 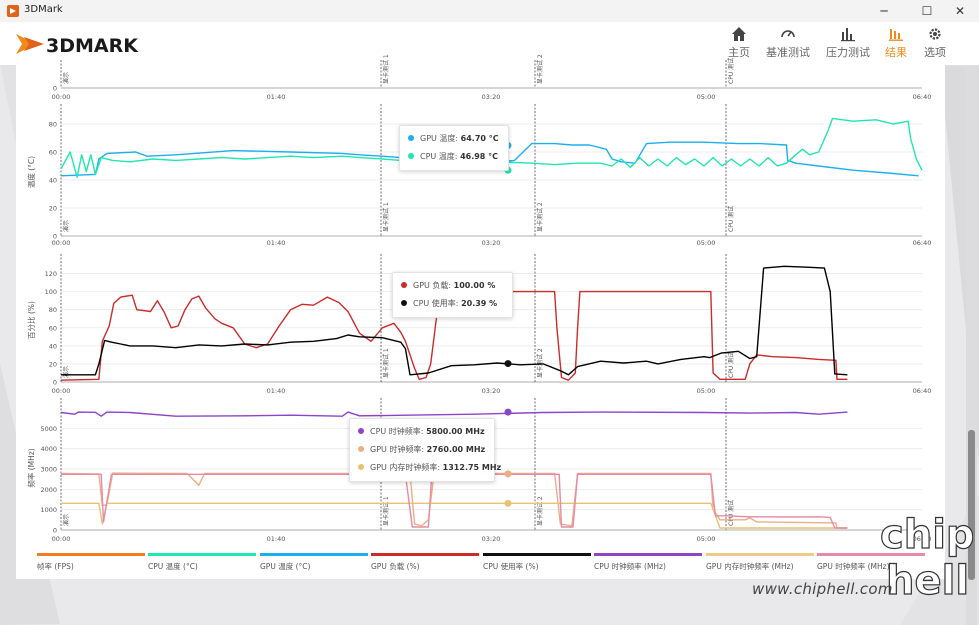 I want to click on gpu-mem-clock-dot, so click(x=361, y=467).